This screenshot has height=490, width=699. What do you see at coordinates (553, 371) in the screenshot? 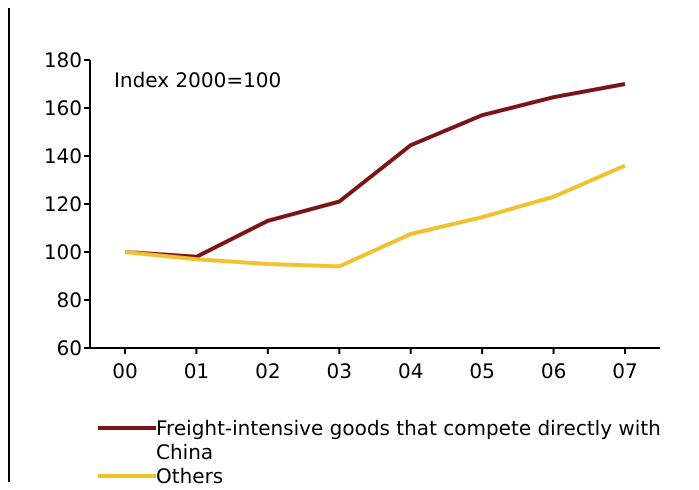
I see `x-tick-label: 06` at bounding box center [553, 371].